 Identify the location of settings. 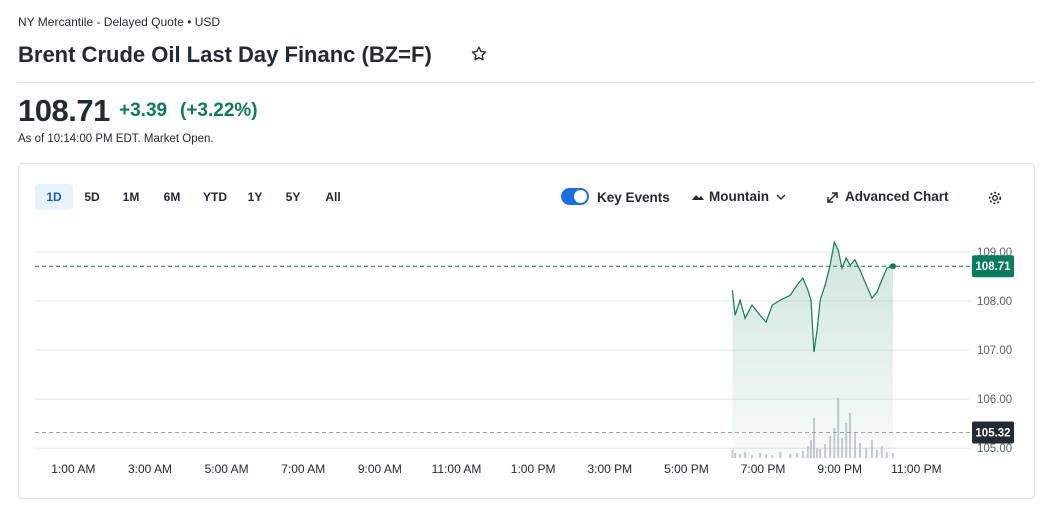
(995, 198).